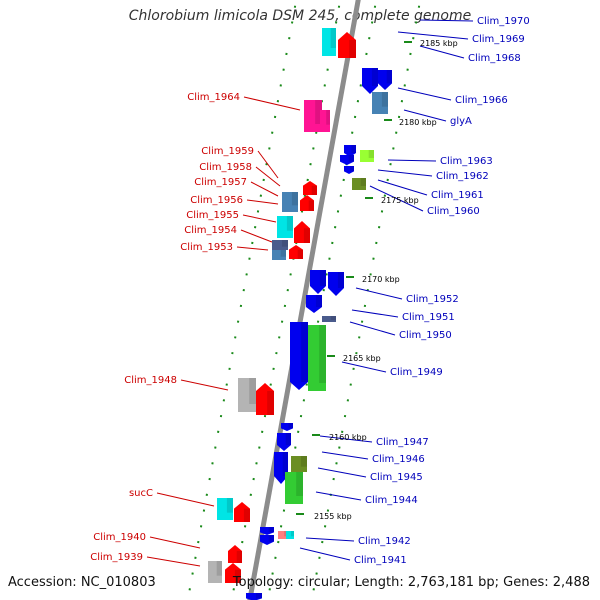 This screenshot has height=600, width=600. Describe the element at coordinates (494, 58) in the screenshot. I see `gene-label-clim-1968: Clim_1968` at that location.